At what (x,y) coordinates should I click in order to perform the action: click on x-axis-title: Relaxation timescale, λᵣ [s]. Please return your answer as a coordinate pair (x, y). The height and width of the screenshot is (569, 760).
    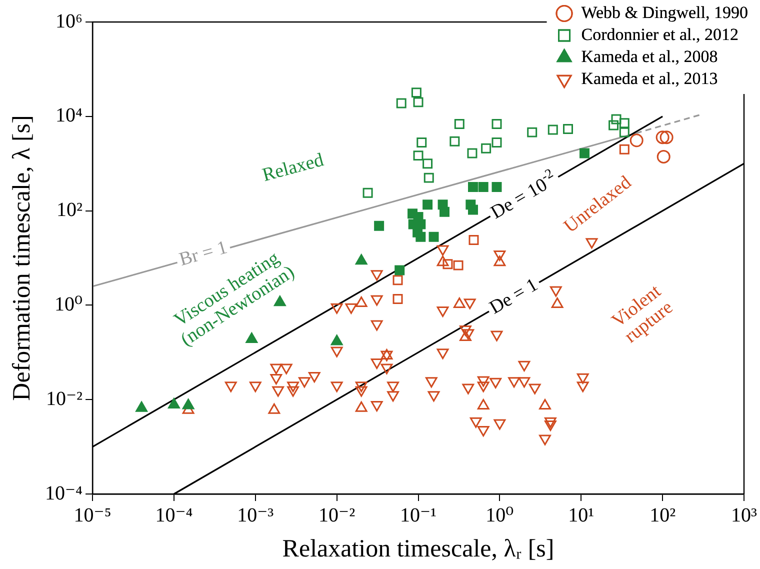
    Looking at the image, I should click on (418, 549).